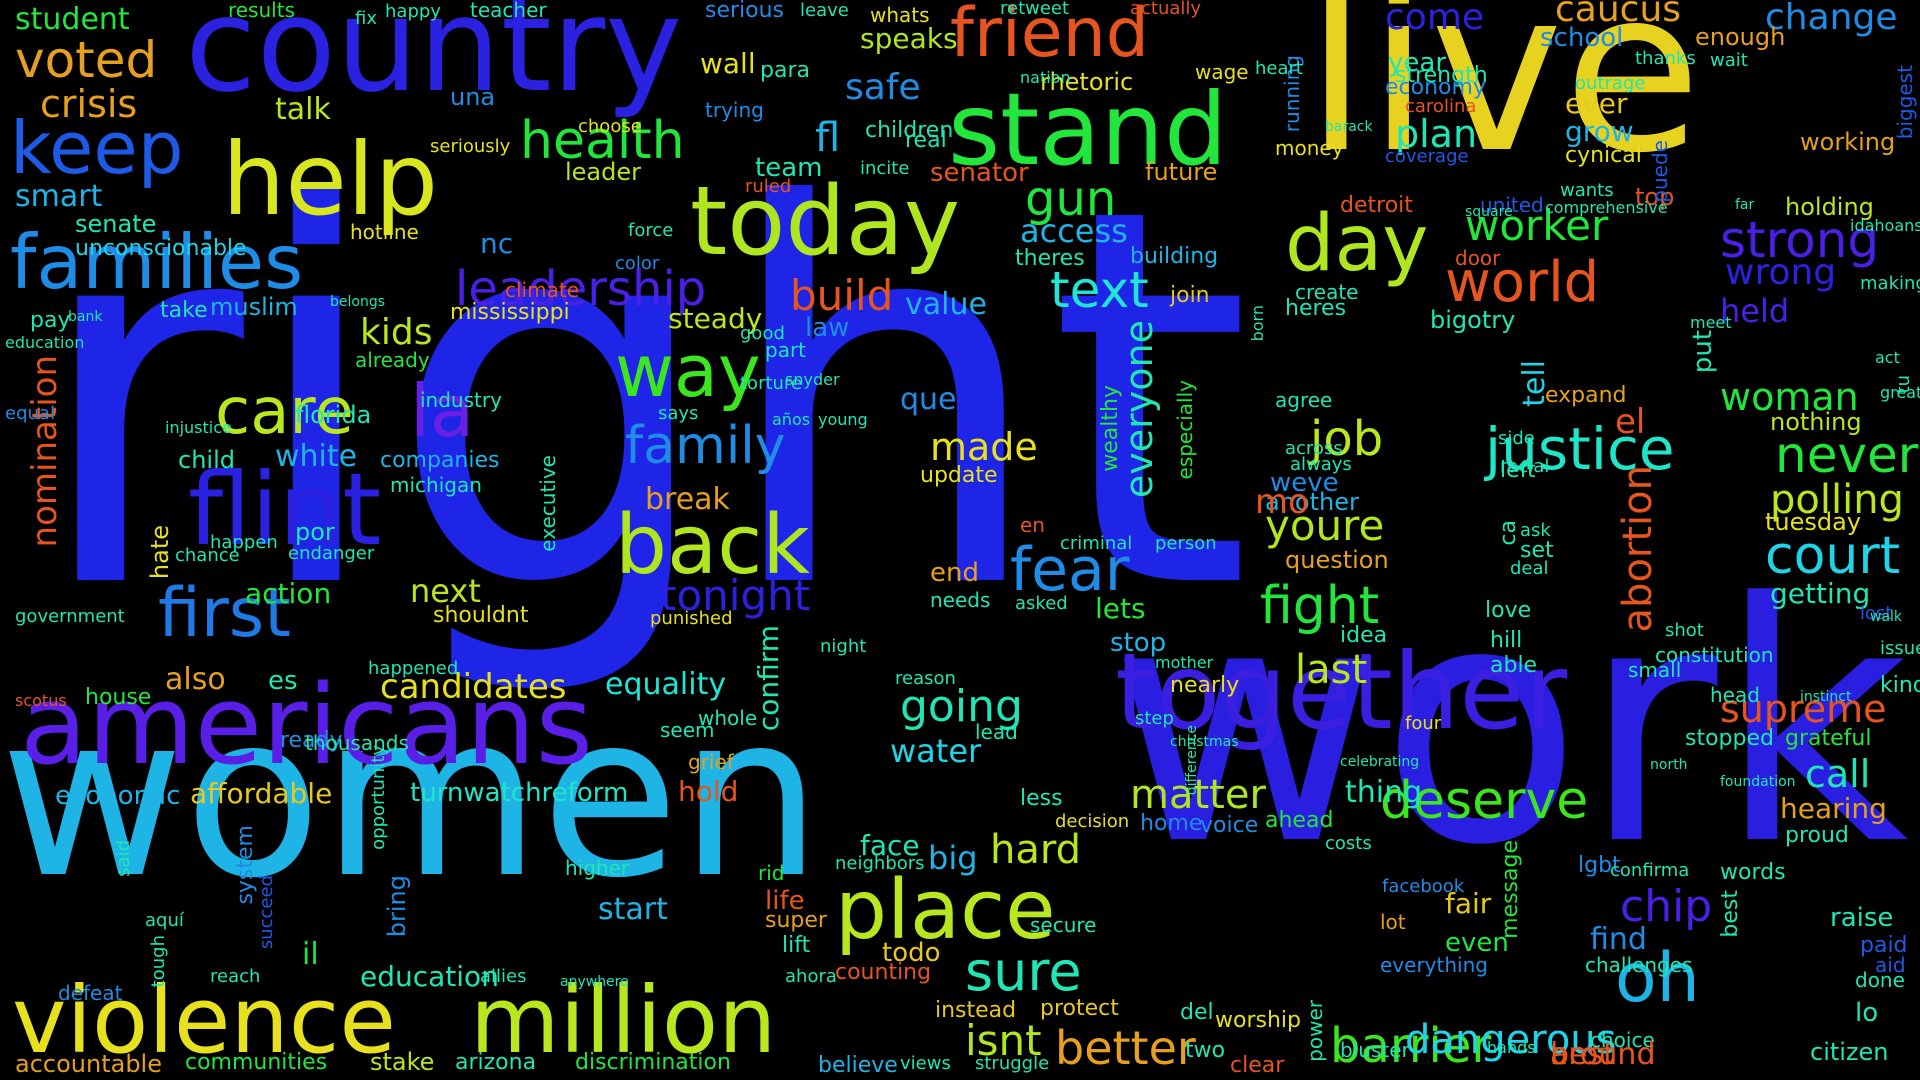 This screenshot has height=1080, width=1920. I want to click on word: industry, so click(461, 400).